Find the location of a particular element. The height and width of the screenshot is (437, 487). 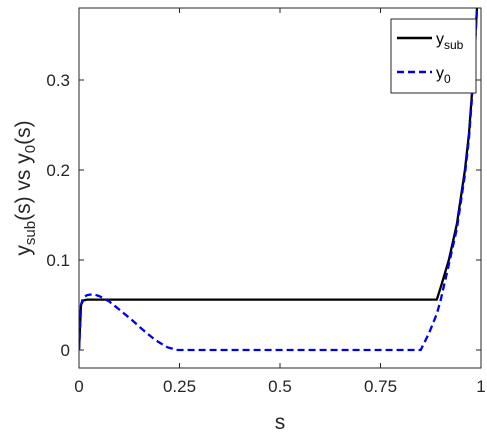

legend-label-y0: y0 is located at coordinates (443, 75).